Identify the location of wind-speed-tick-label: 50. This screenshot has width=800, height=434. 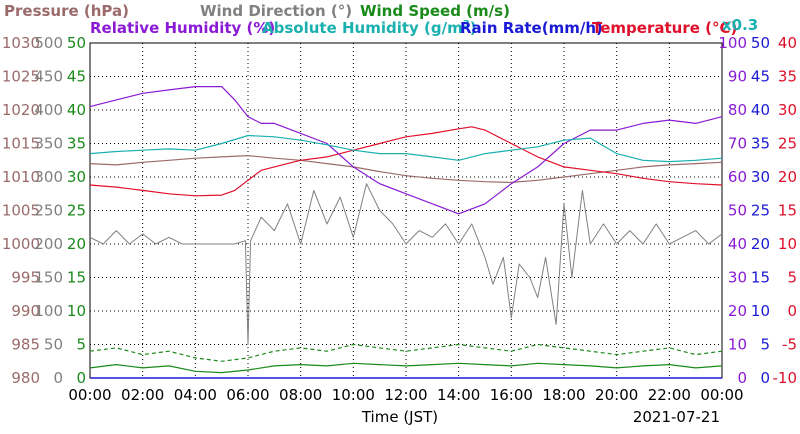
(76, 43).